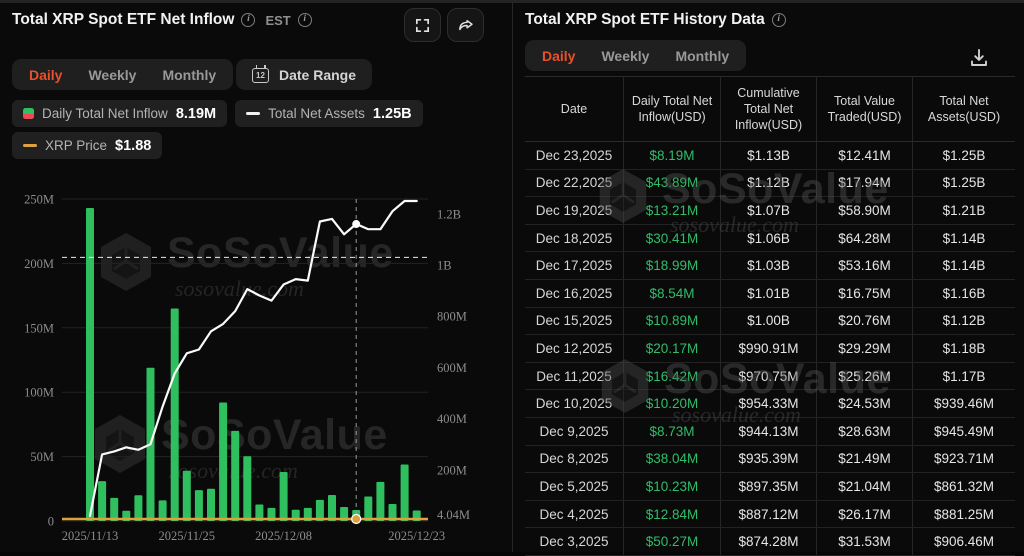 The image size is (1024, 556). Describe the element at coordinates (120, 113) in the screenshot. I see `legend-daily-net-inflow: Daily Total Net Inflow 8.19M` at that location.